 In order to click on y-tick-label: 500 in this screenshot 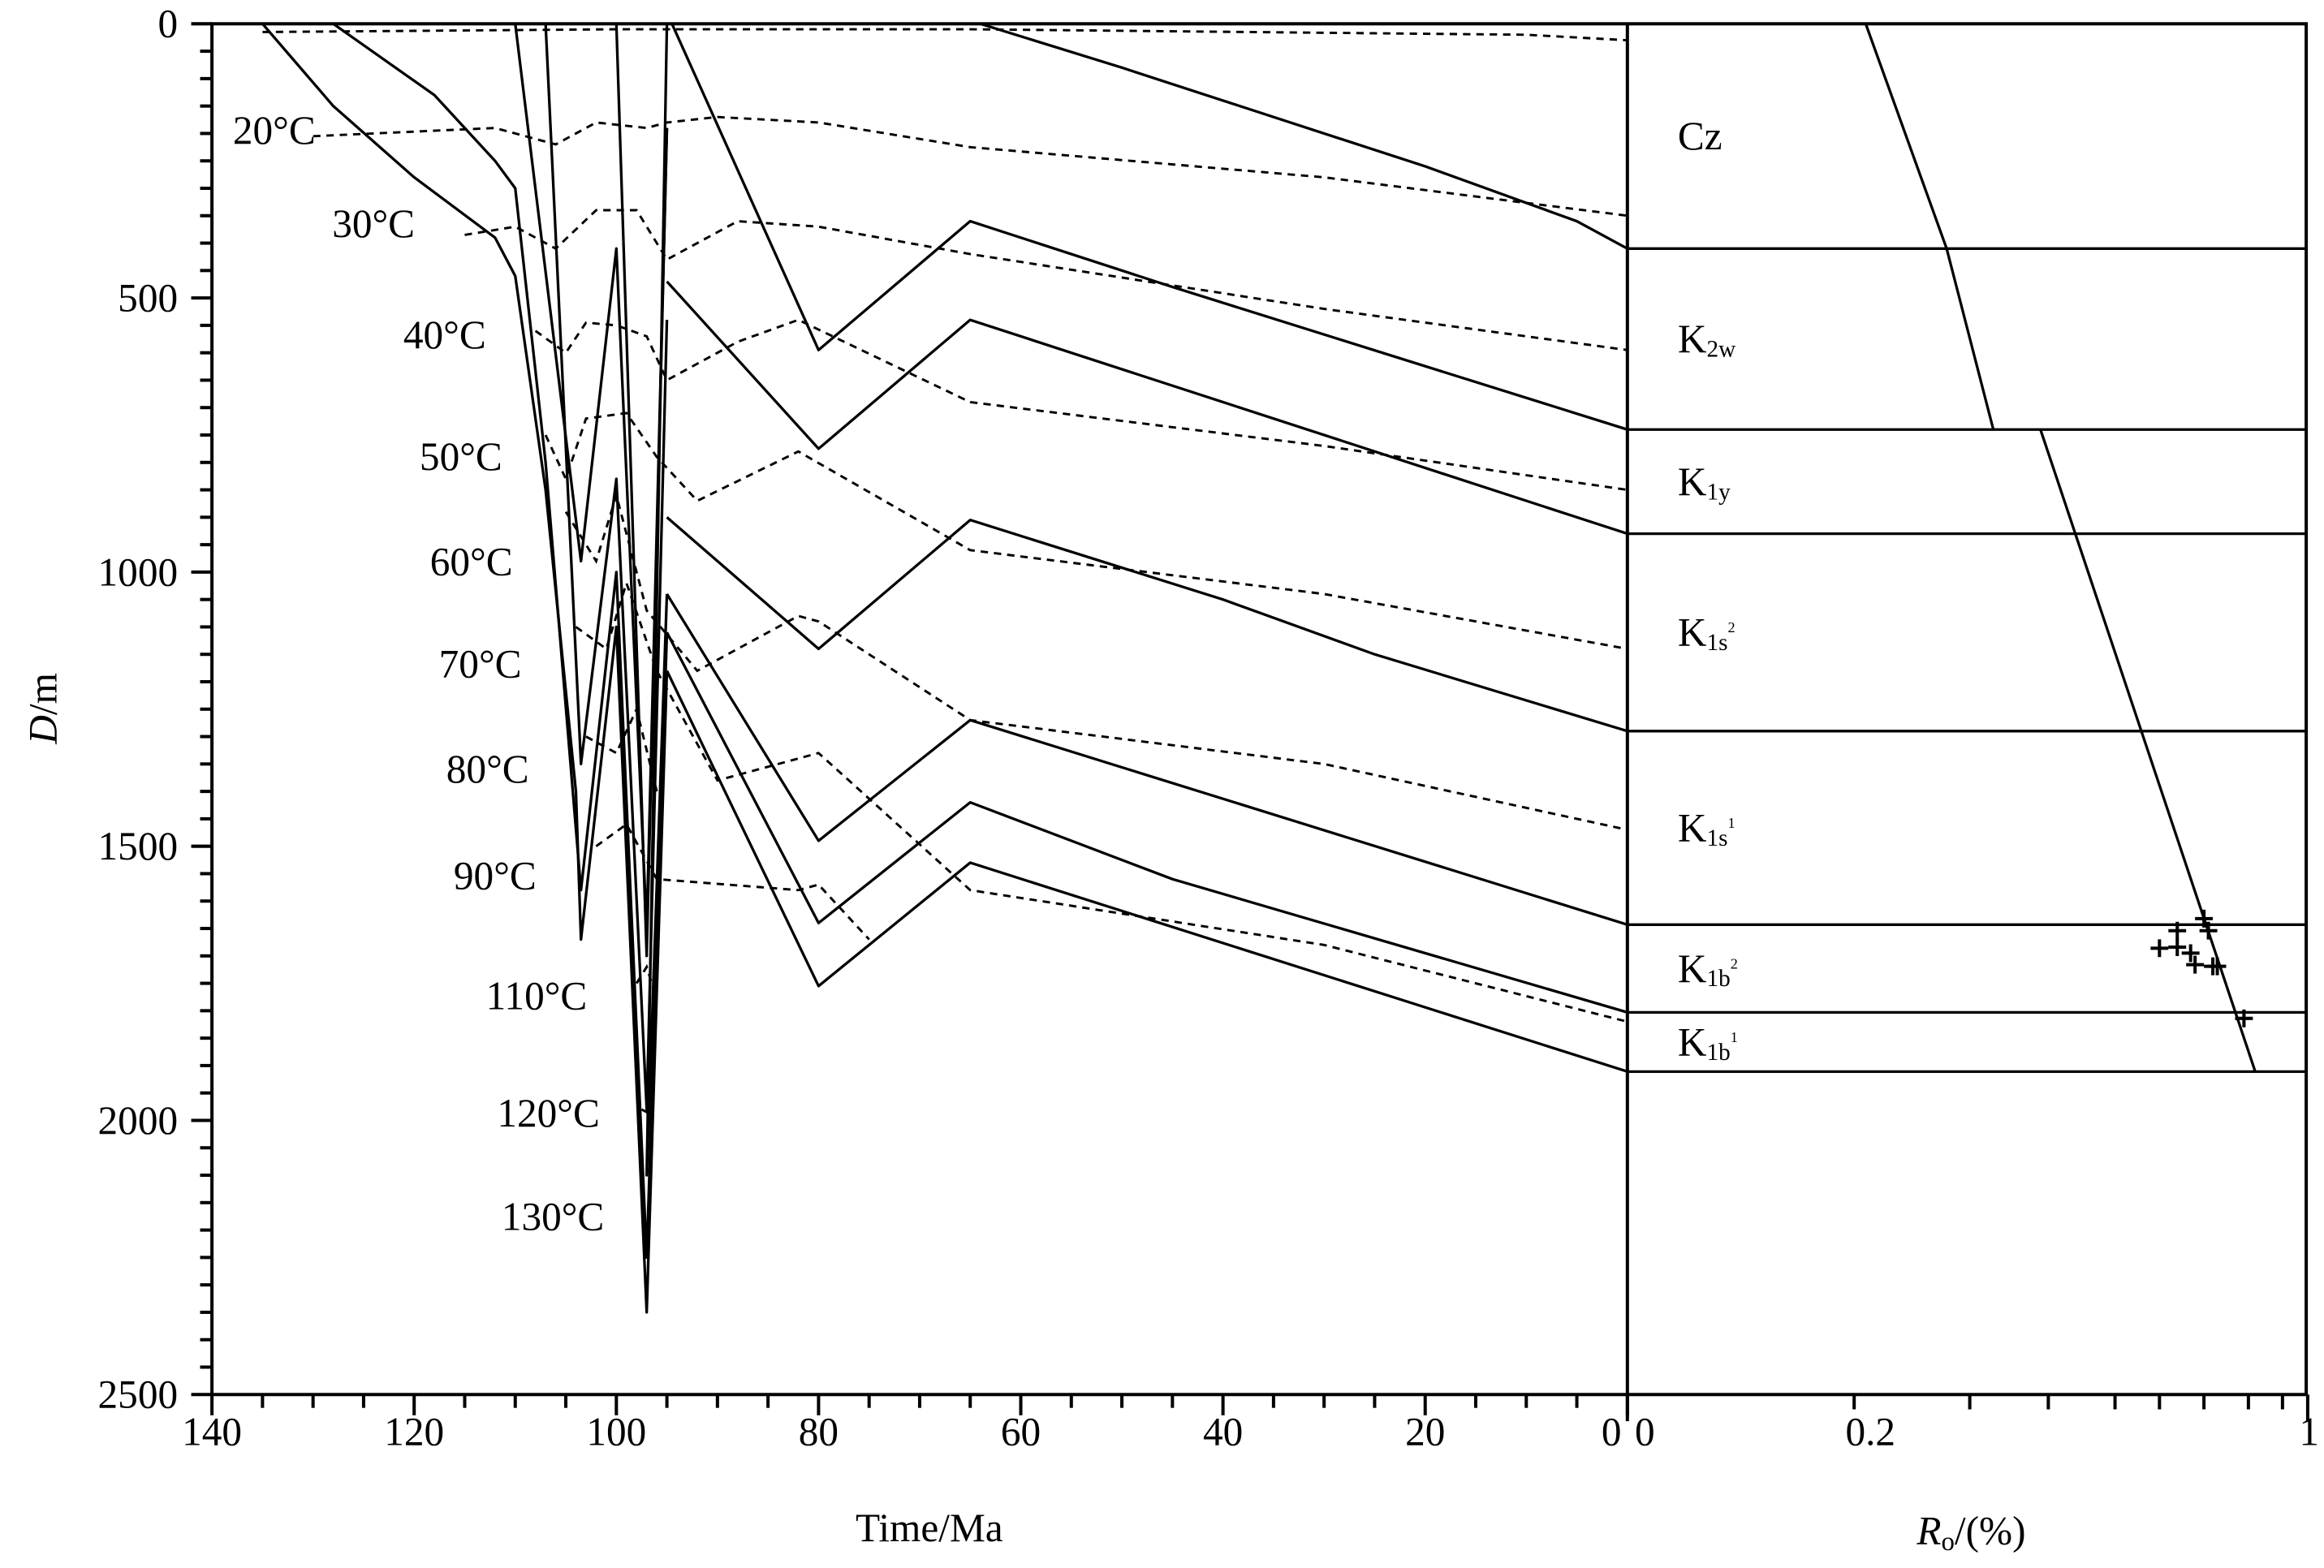, I will do `click(148, 299)`.